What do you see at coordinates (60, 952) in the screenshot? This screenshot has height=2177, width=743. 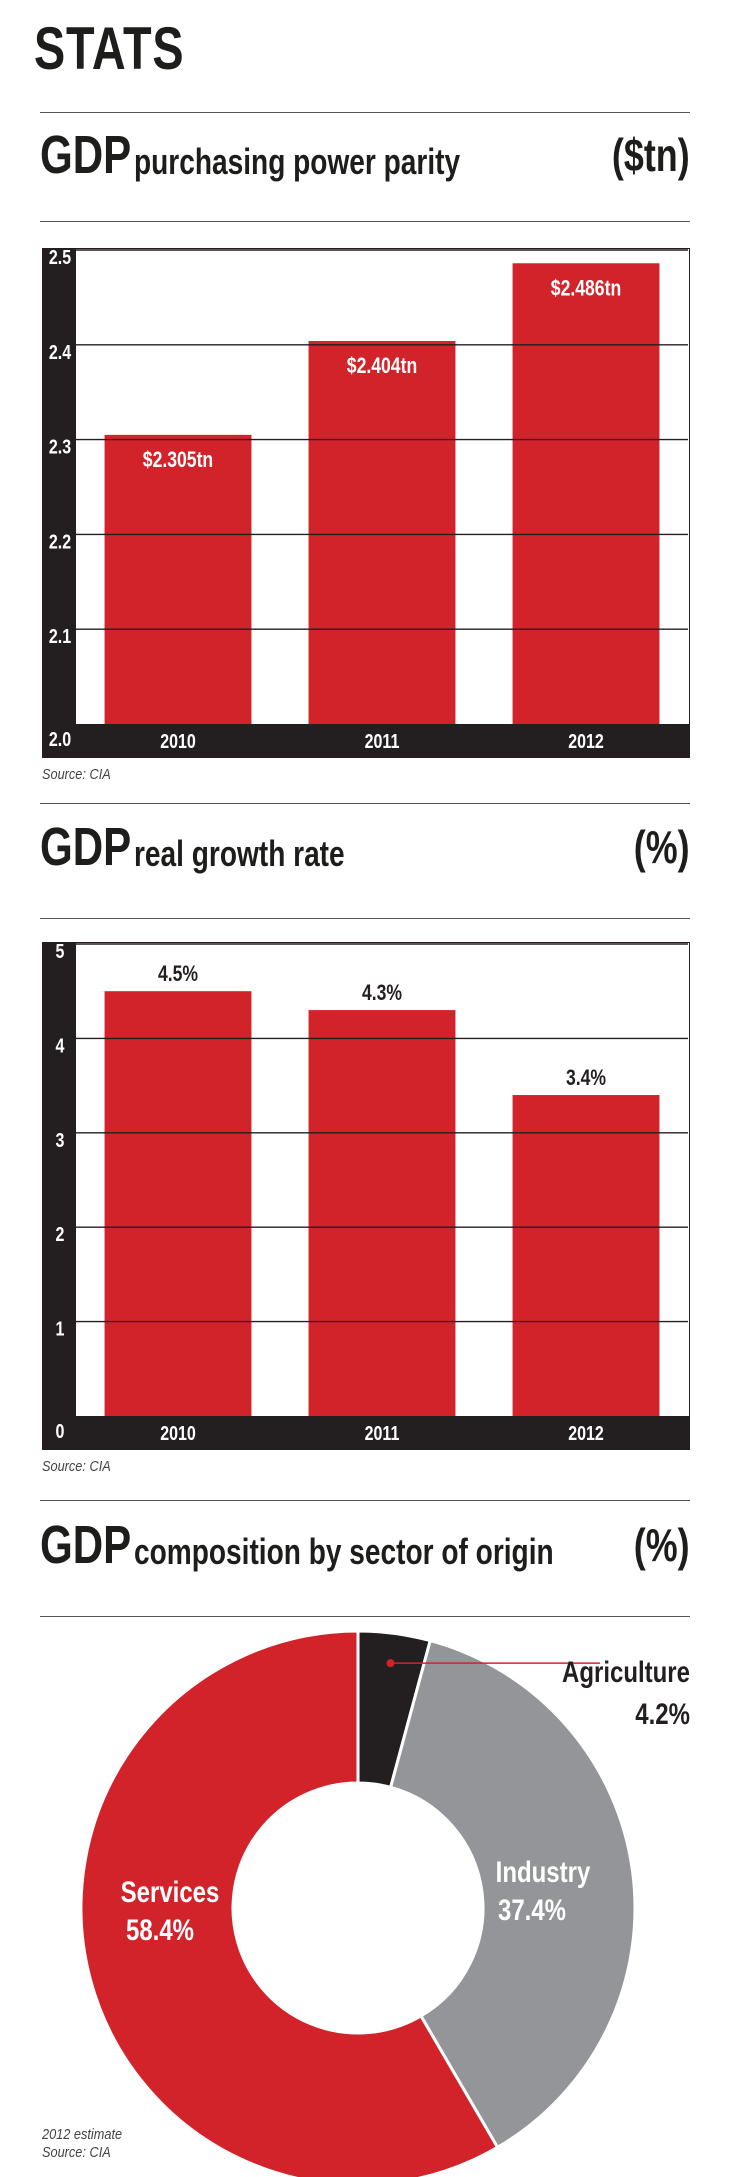 I see `y-tick-label: 5` at bounding box center [60, 952].